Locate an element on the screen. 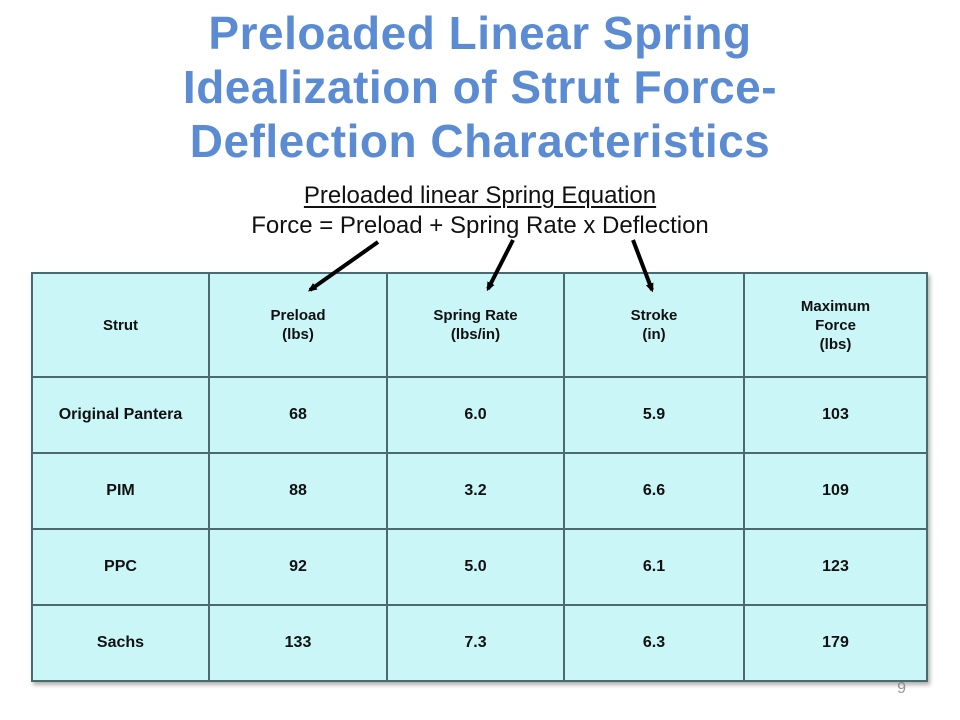  cell-stroke: 6.1 is located at coordinates (654, 567).